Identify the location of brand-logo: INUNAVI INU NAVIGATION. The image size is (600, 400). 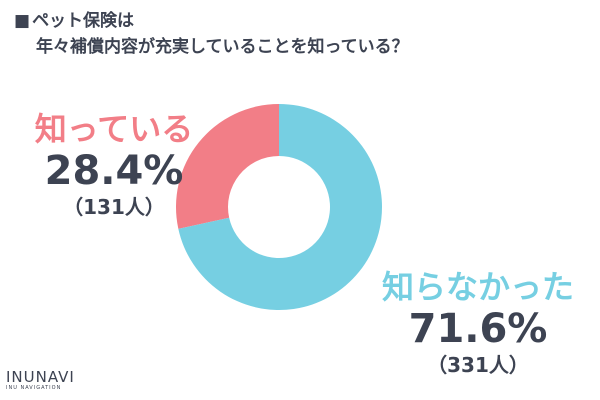
(40, 380).